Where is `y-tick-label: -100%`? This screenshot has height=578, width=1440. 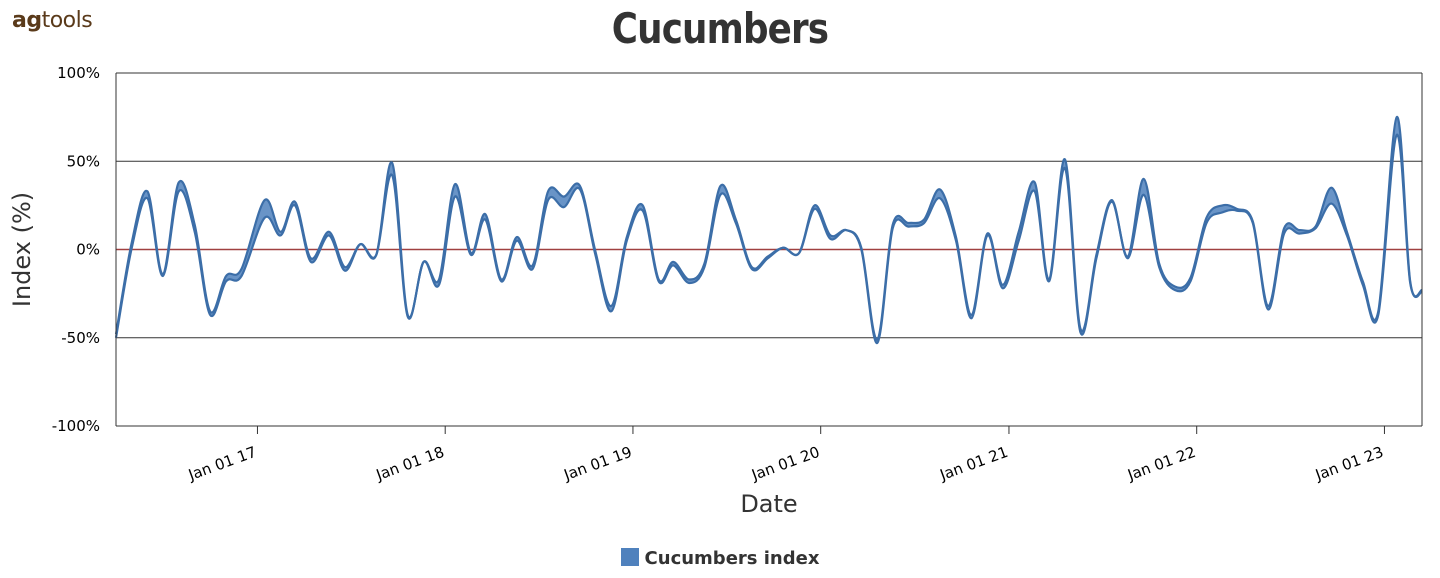
y-tick-label: -100% is located at coordinates (76, 426).